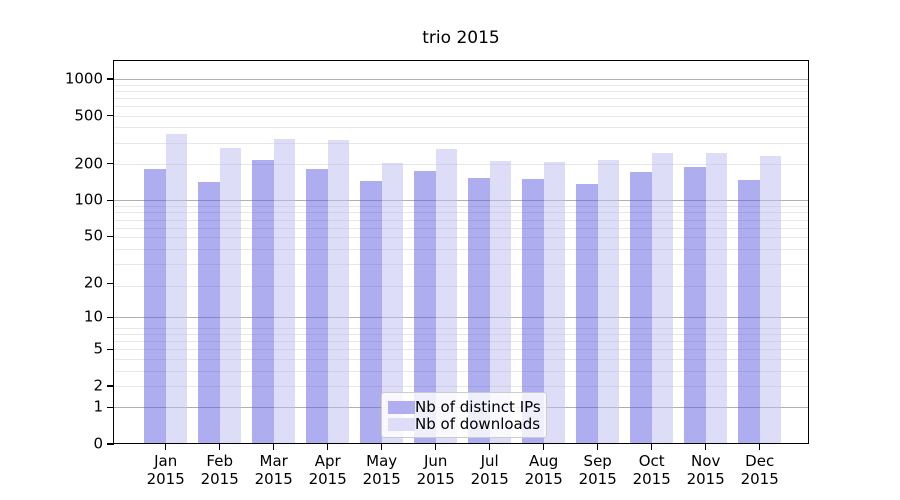 The height and width of the screenshot is (500, 900). Describe the element at coordinates (392, 303) in the screenshot. I see `bar-downloads-may` at that location.